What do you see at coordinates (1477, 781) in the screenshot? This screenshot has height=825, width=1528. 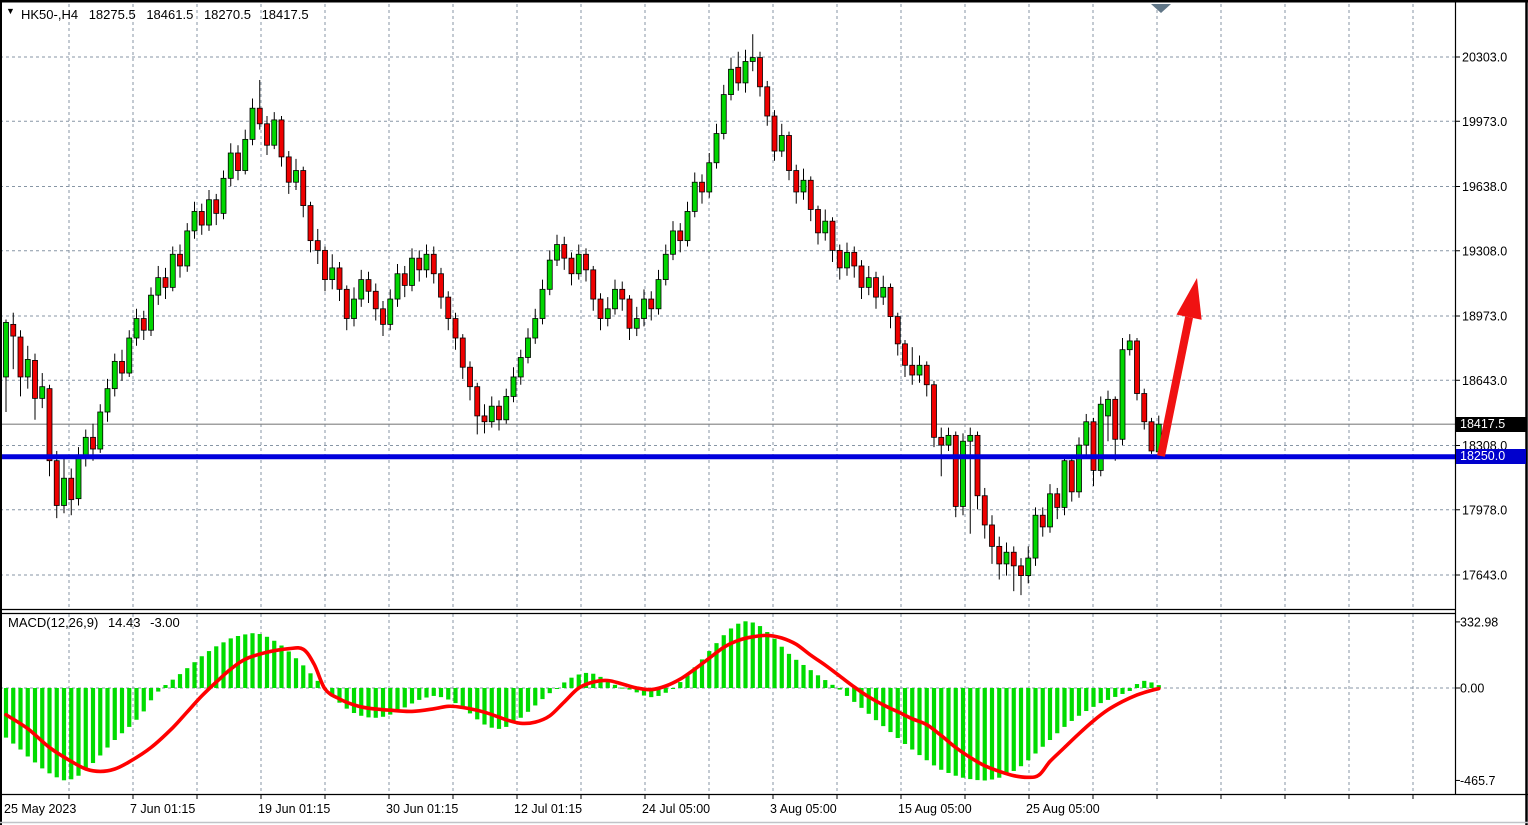 I see `macd-axis-label: -465.7` at bounding box center [1477, 781].